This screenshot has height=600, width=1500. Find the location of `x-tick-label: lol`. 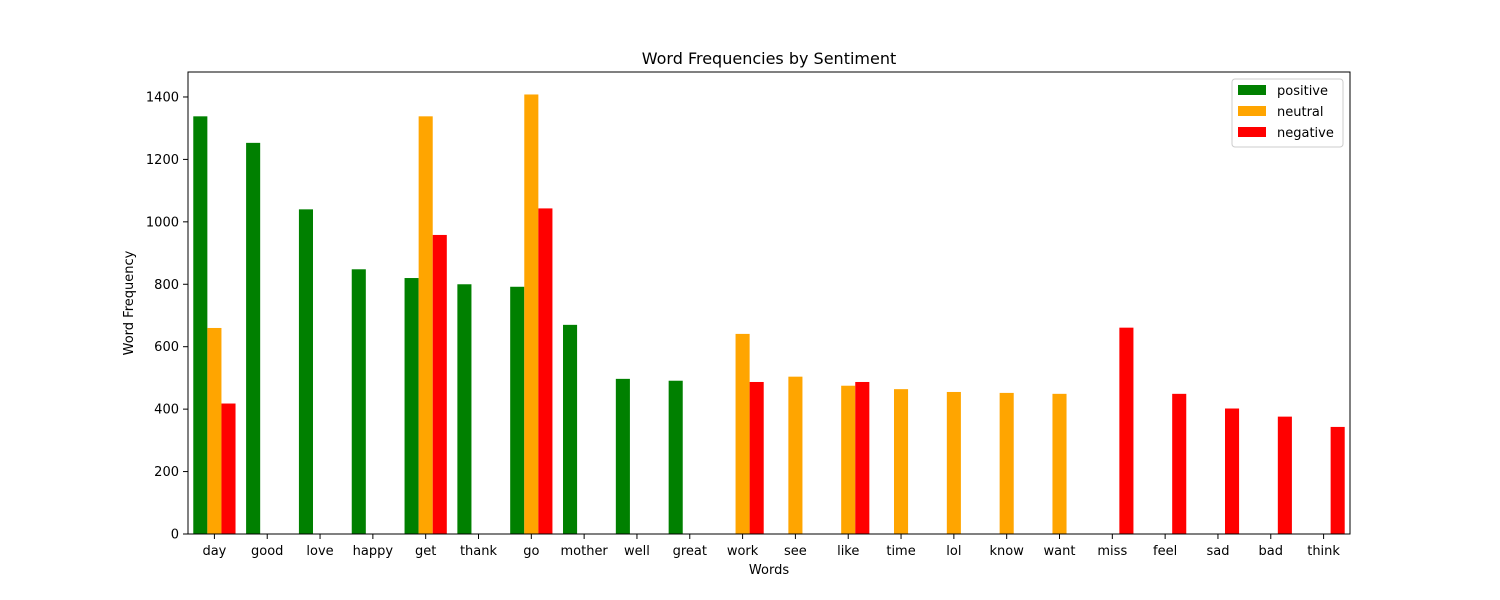

x-tick-label: lol is located at coordinates (953, 551).